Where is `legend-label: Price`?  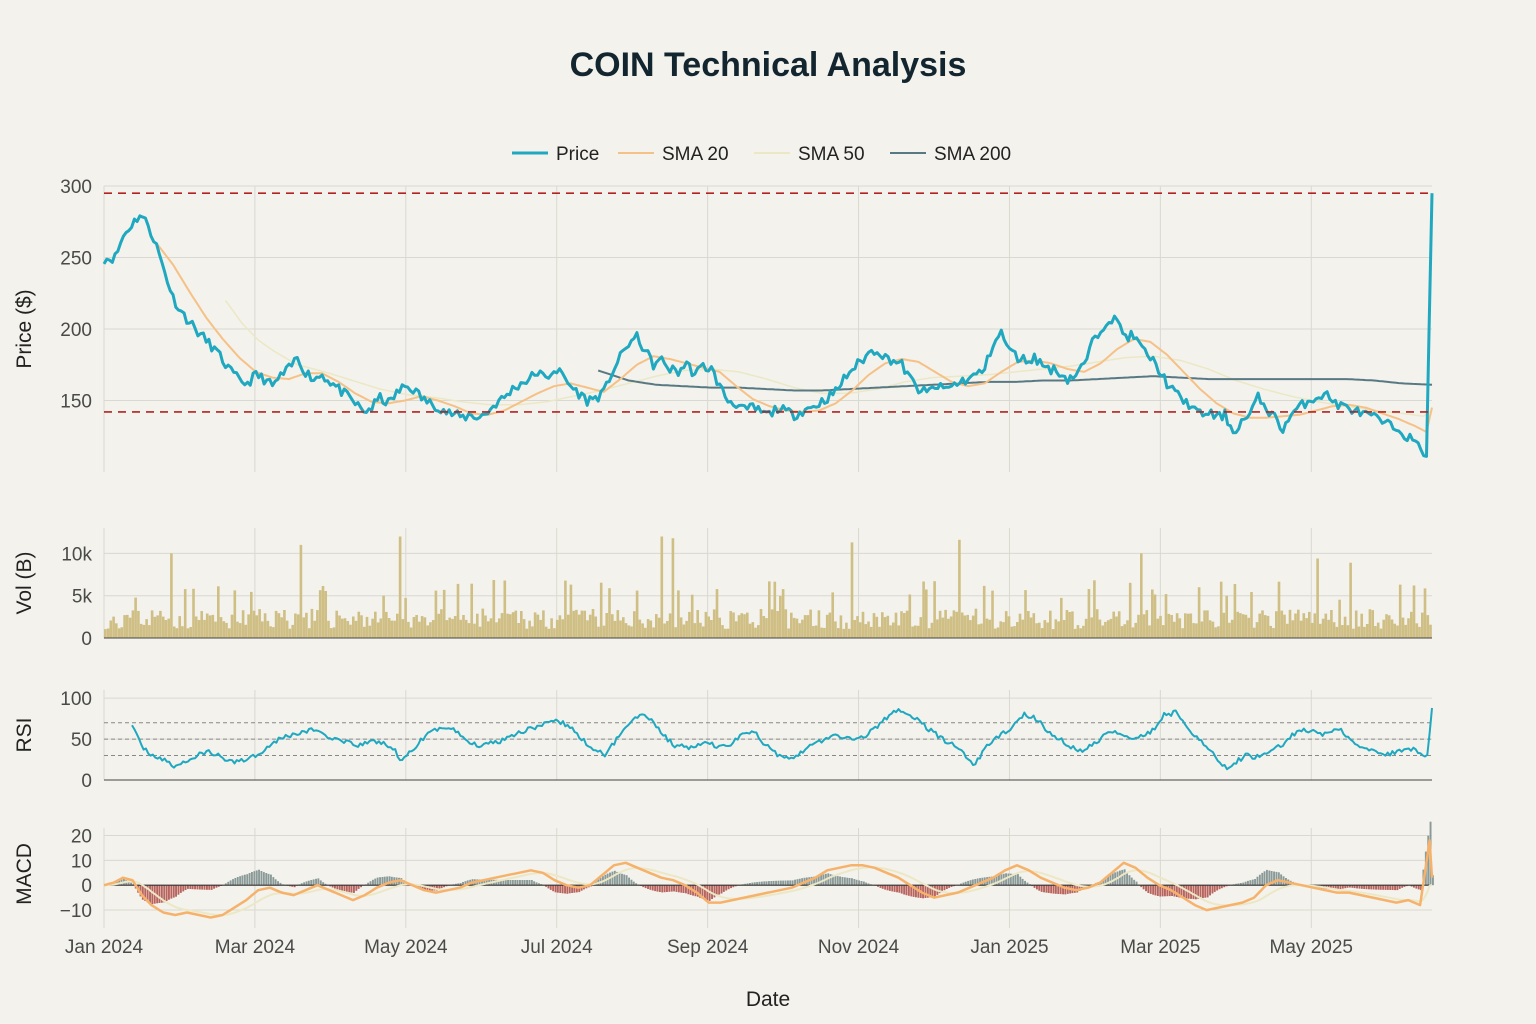 legend-label: Price is located at coordinates (577, 154).